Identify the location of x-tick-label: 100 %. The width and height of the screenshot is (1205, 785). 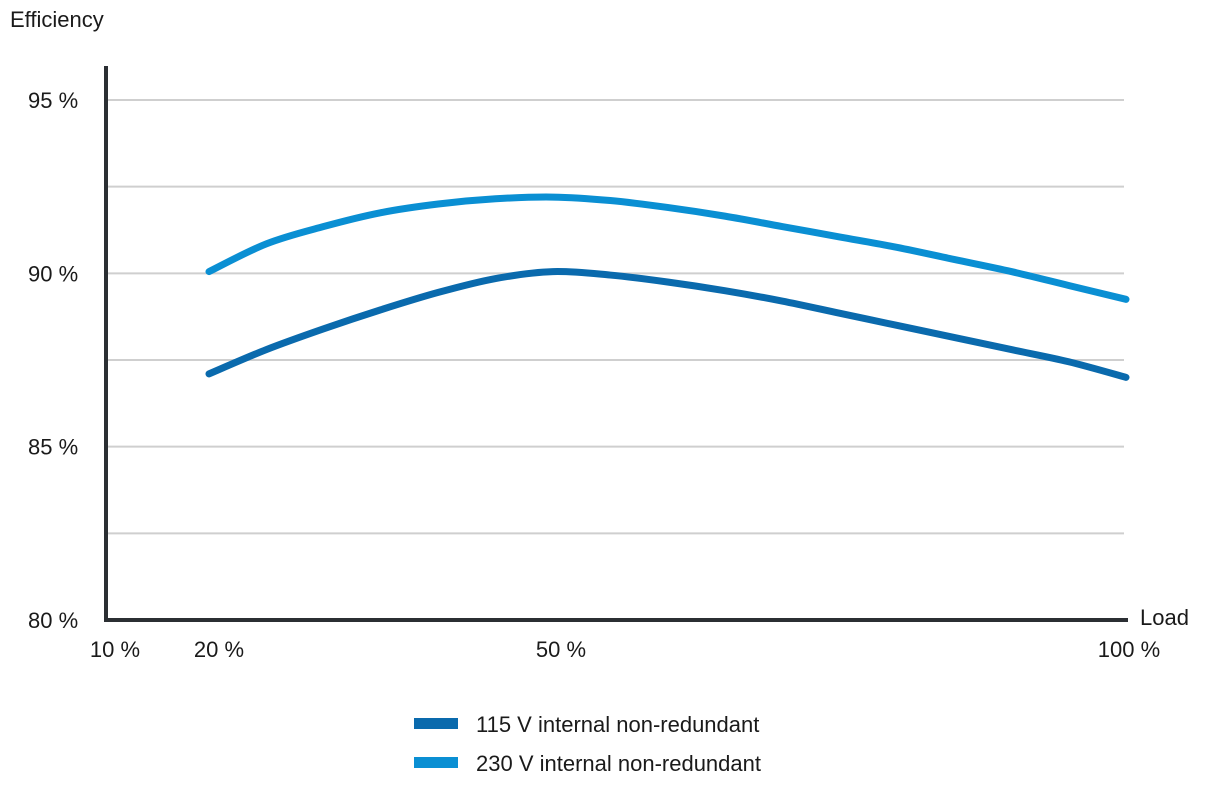
(1129, 649).